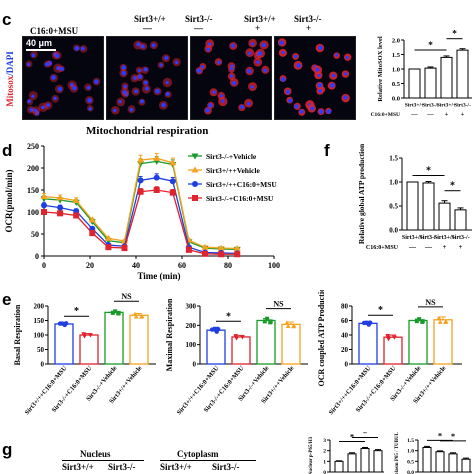  What do you see at coordinates (10, 63) in the screenshot?
I see `stain-label-dapi: /DAPI` at bounding box center [10, 63].